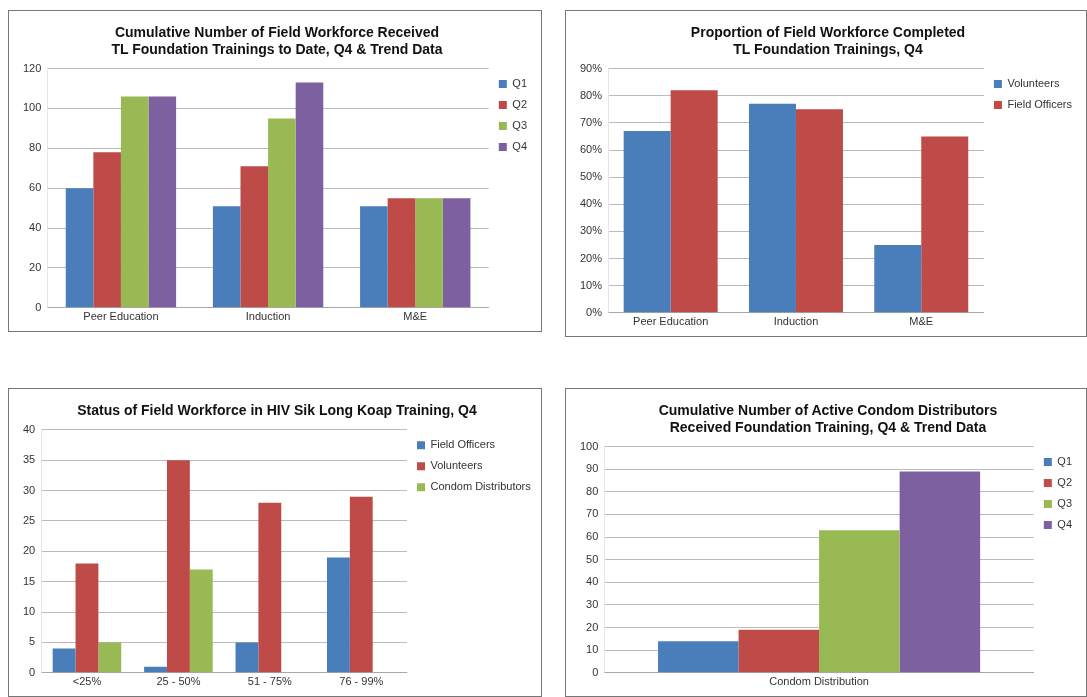 The height and width of the screenshot is (697, 1087). I want to click on y-tick-label: 50, so click(592, 558).